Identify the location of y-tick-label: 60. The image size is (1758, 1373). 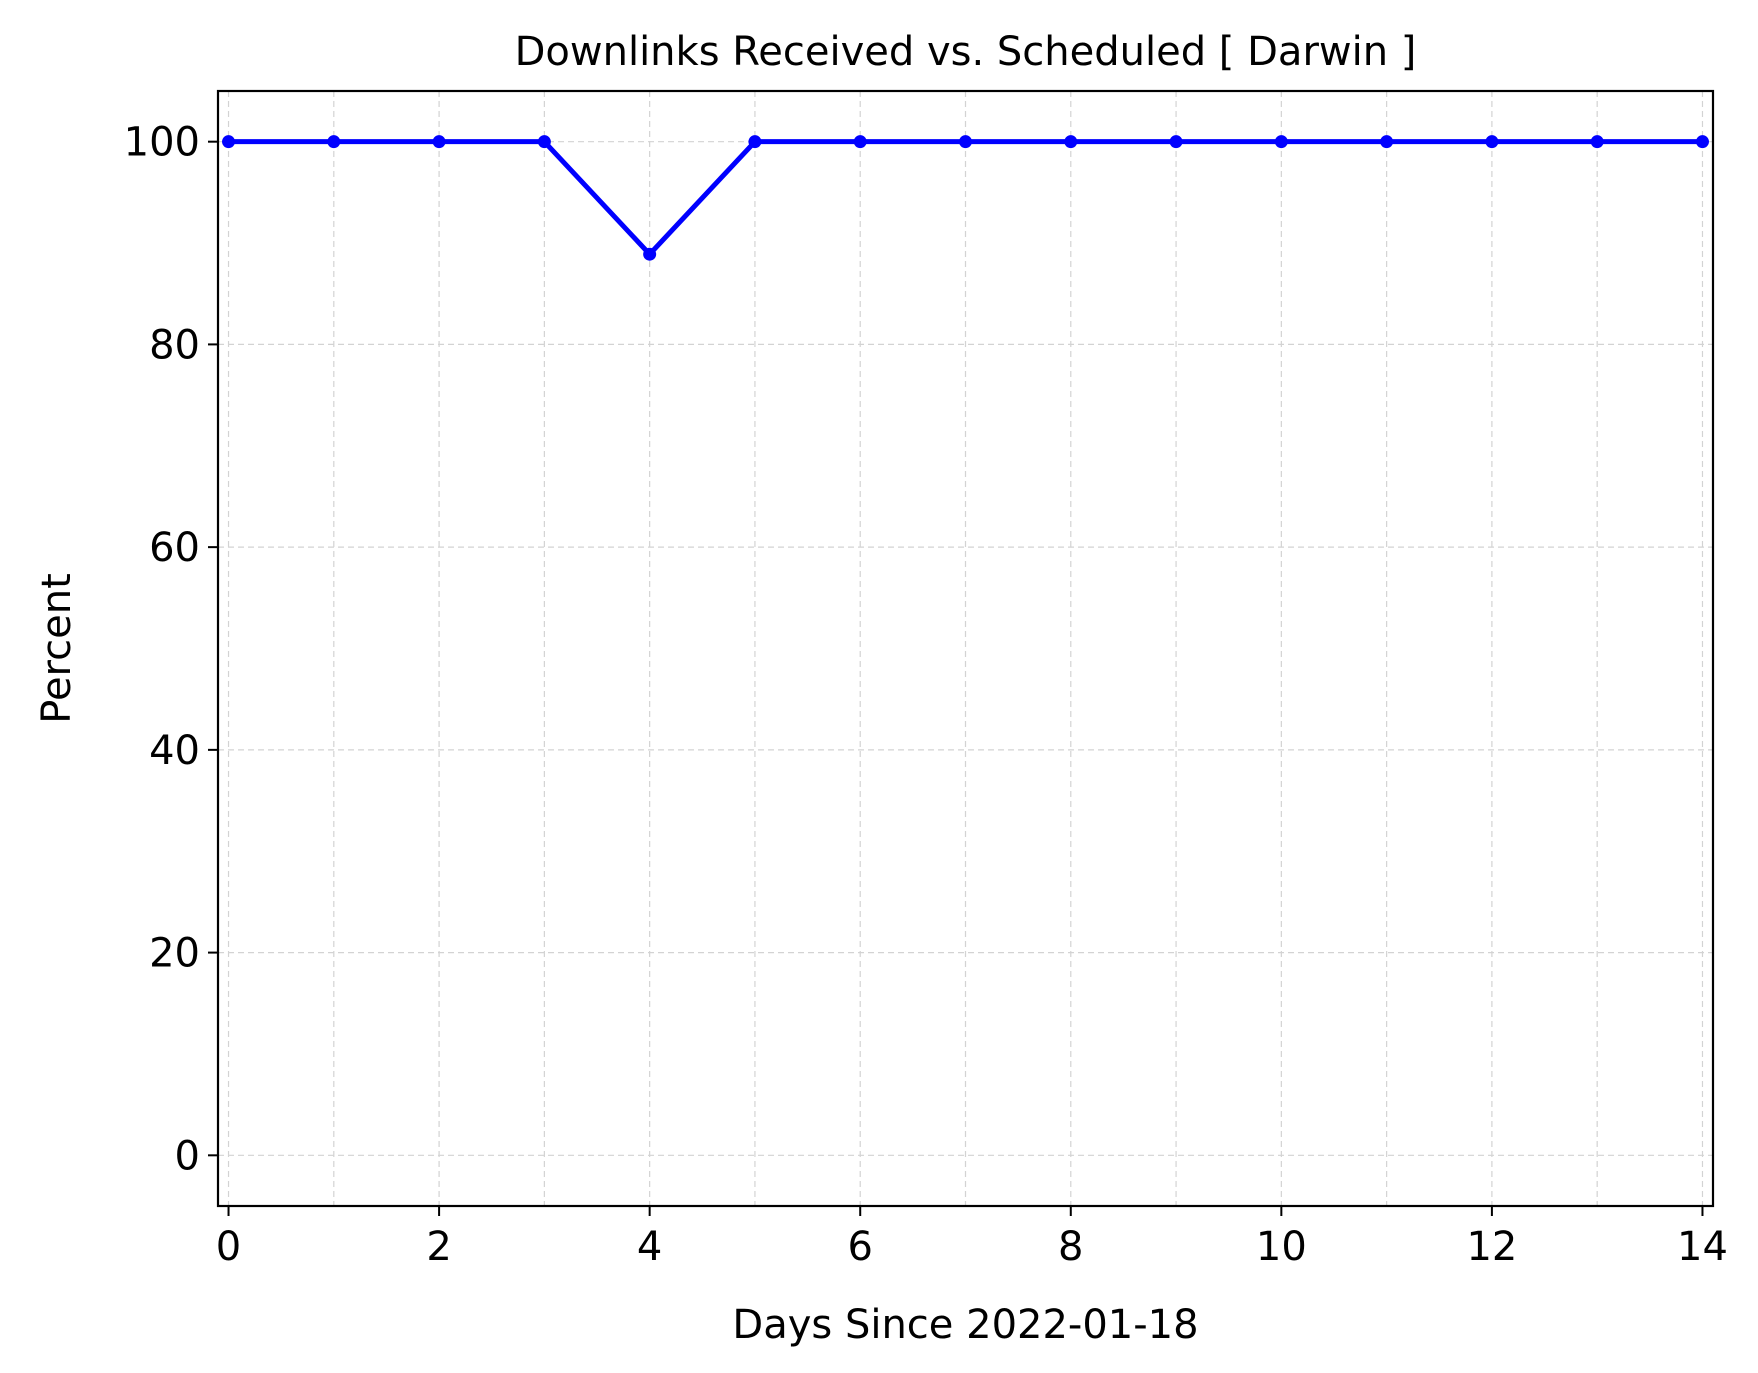
(174, 548).